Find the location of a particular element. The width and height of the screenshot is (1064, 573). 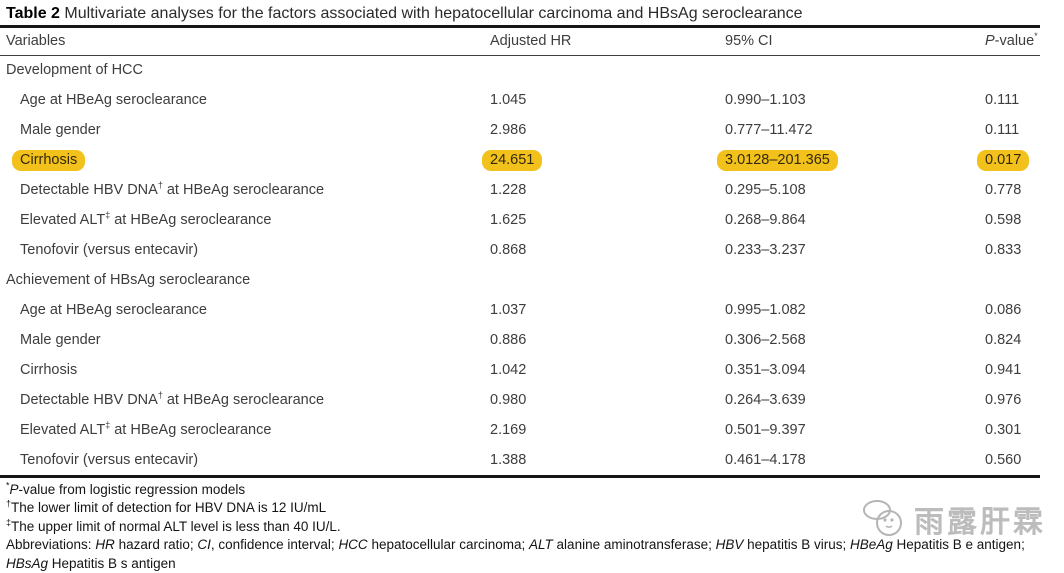

ci-cell: 0.501–9.397 is located at coordinates (855, 430).